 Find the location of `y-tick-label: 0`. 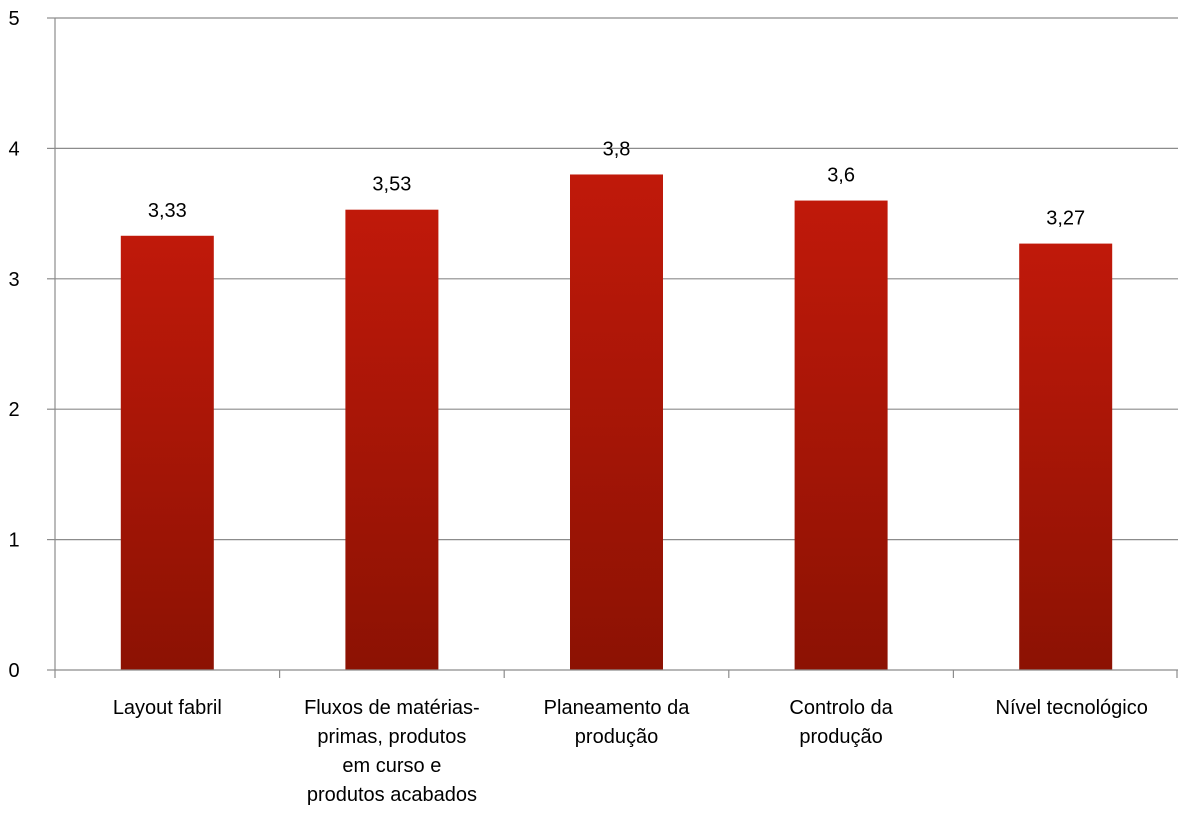

y-tick-label: 0 is located at coordinates (13, 671).